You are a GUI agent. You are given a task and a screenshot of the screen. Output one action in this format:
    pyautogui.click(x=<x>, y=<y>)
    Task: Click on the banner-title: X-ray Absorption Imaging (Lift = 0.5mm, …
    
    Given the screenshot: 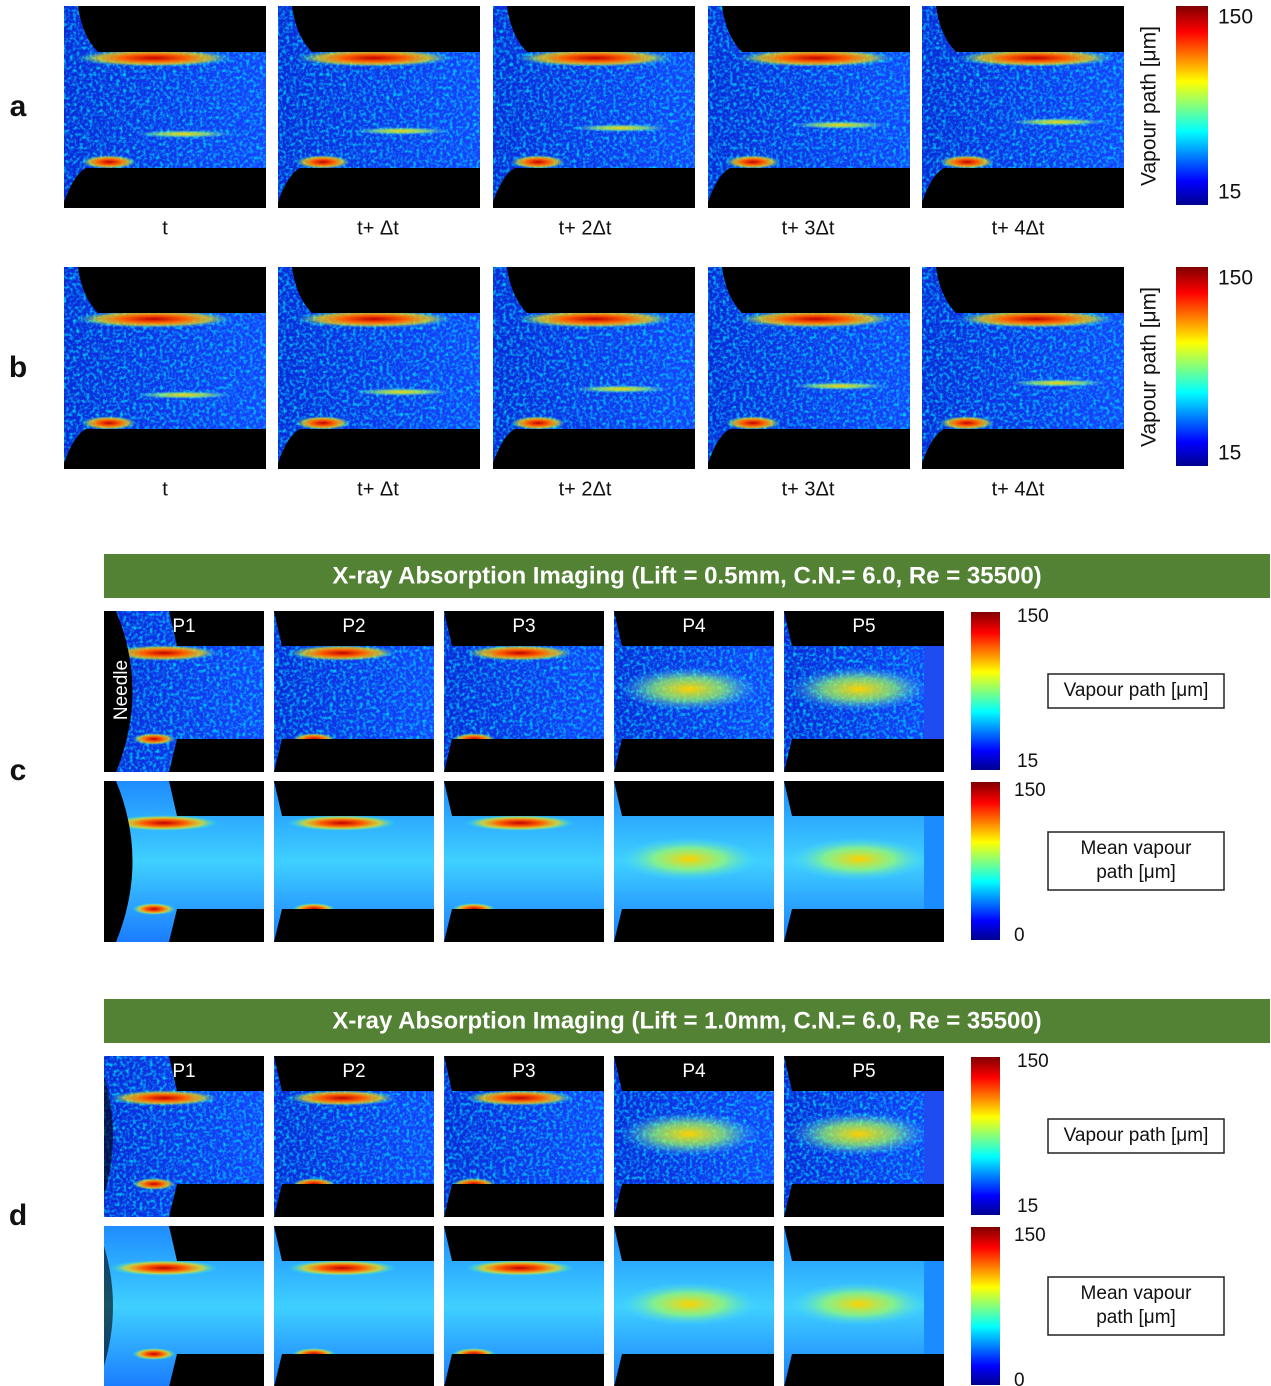 What is the action you would take?
    pyautogui.click(x=686, y=575)
    